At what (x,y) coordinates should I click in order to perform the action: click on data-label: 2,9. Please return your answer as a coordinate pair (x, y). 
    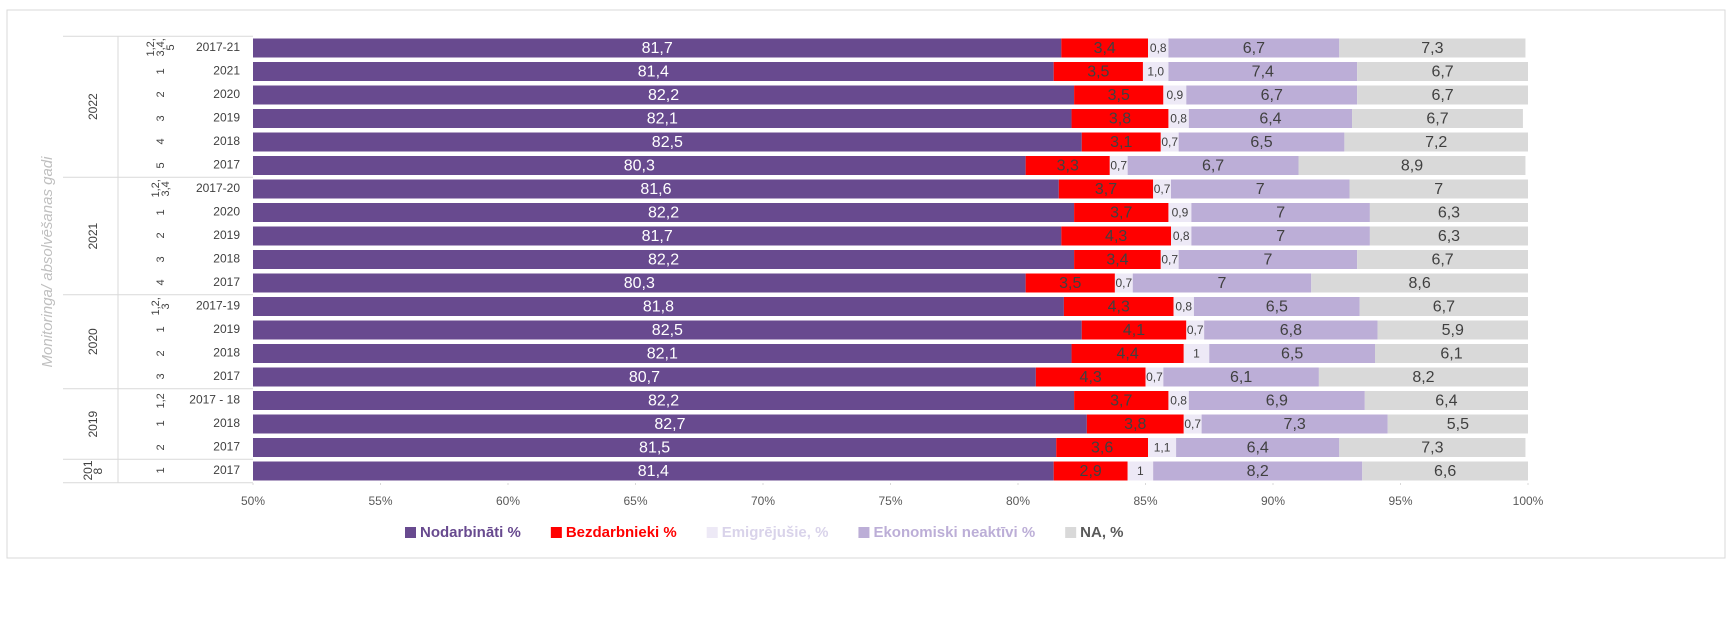
    Looking at the image, I should click on (1091, 471).